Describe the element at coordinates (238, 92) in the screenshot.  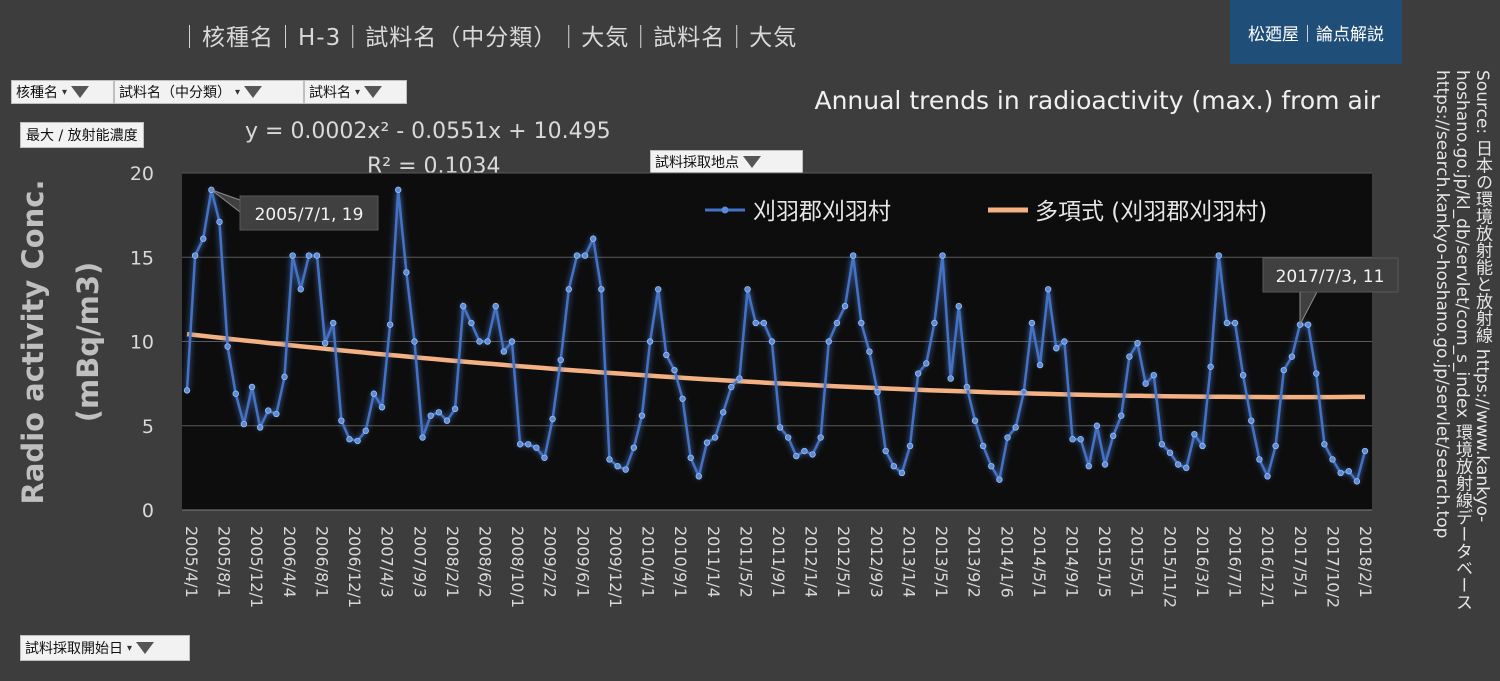
I see `chevron-down-icon: ▾` at that location.